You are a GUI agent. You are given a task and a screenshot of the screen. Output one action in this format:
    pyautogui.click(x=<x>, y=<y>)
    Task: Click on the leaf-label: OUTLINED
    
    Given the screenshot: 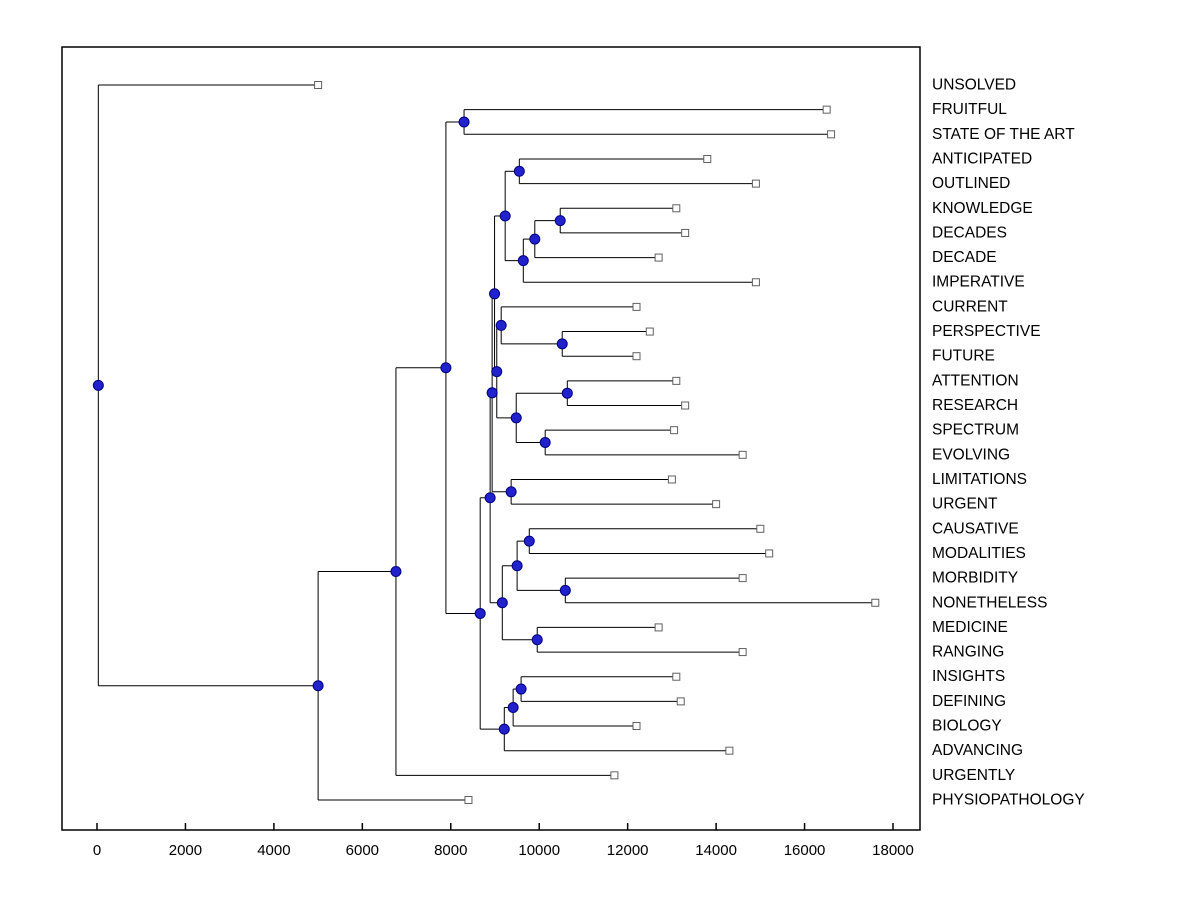 What is the action you would take?
    pyautogui.click(x=971, y=183)
    